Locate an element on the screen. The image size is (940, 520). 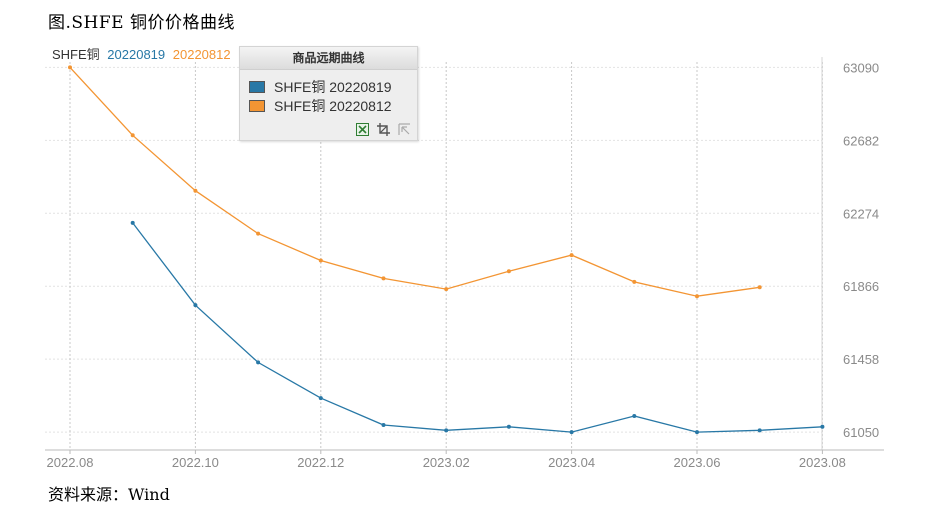
y-tick-label: 61866 is located at coordinates (861, 286).